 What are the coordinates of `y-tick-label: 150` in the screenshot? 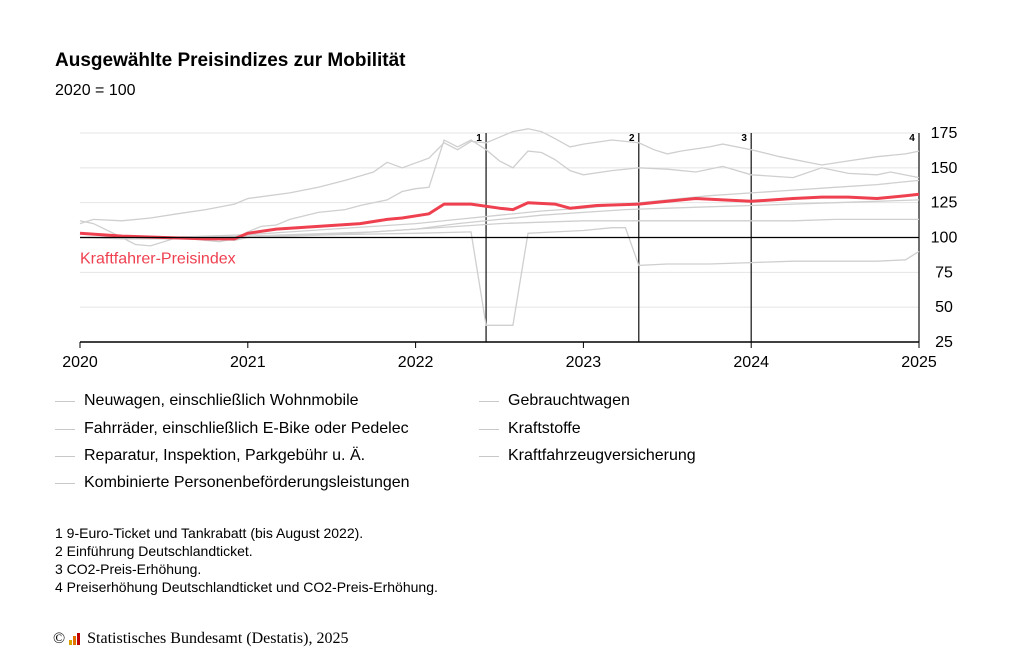 It's located at (944, 168).